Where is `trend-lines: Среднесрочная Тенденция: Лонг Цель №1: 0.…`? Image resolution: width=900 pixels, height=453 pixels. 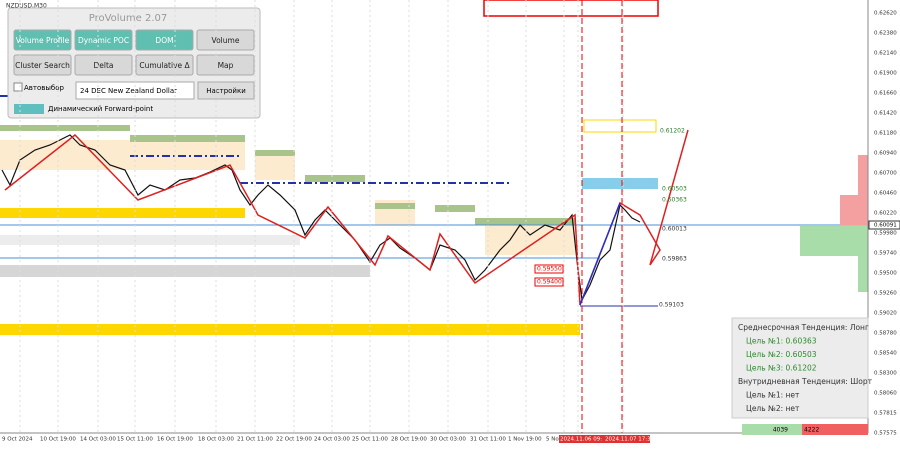 trend-lines: Среднесрочная Тенденция: Лонг Цель №1: 0.… is located at coordinates (805, 368).